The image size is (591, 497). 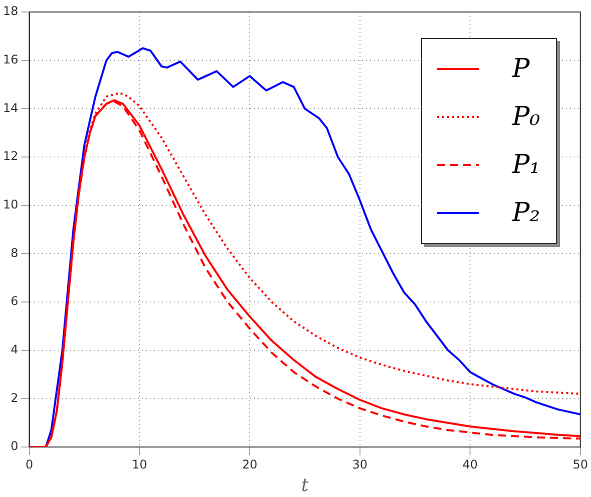 I want to click on y-tick-label: 8, so click(x=14, y=253).